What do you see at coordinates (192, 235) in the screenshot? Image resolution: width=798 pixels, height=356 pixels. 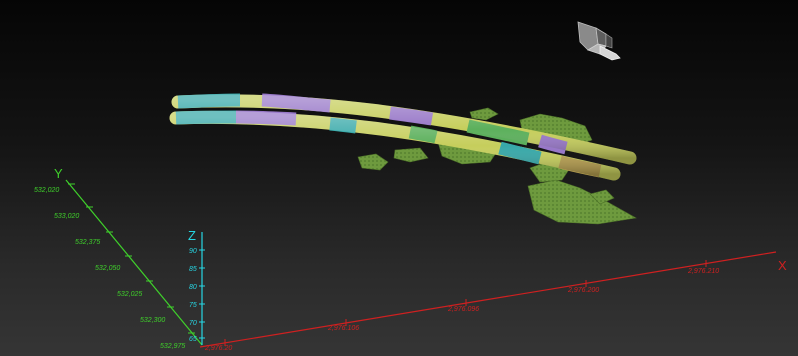 I see `z-axis-title: Z` at bounding box center [192, 235].